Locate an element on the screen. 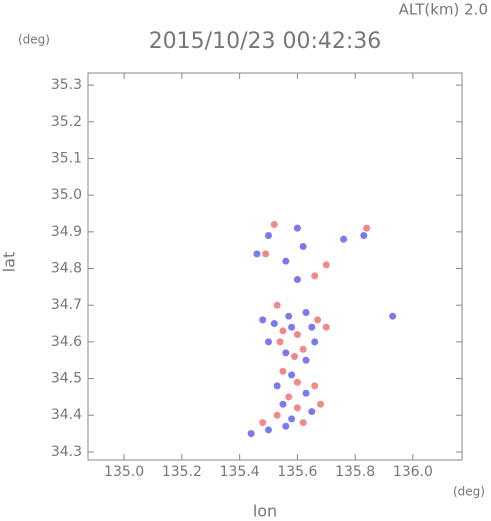 This screenshot has height=521, width=491. y-tick-label: 34.4 is located at coordinates (66, 415).